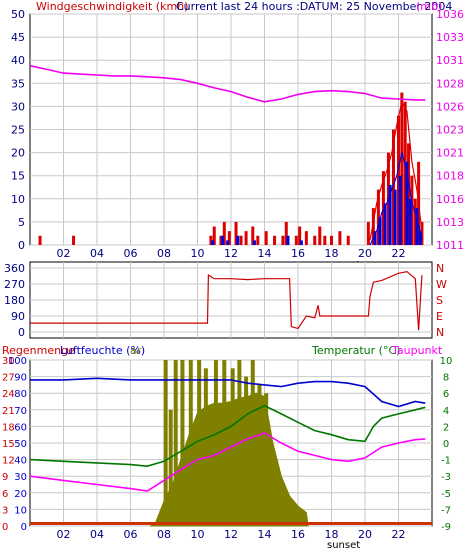 This screenshot has height=555, width=467. What do you see at coordinates (18, 83) in the screenshot?
I see `wind-y-tick: 35` at bounding box center [18, 83].